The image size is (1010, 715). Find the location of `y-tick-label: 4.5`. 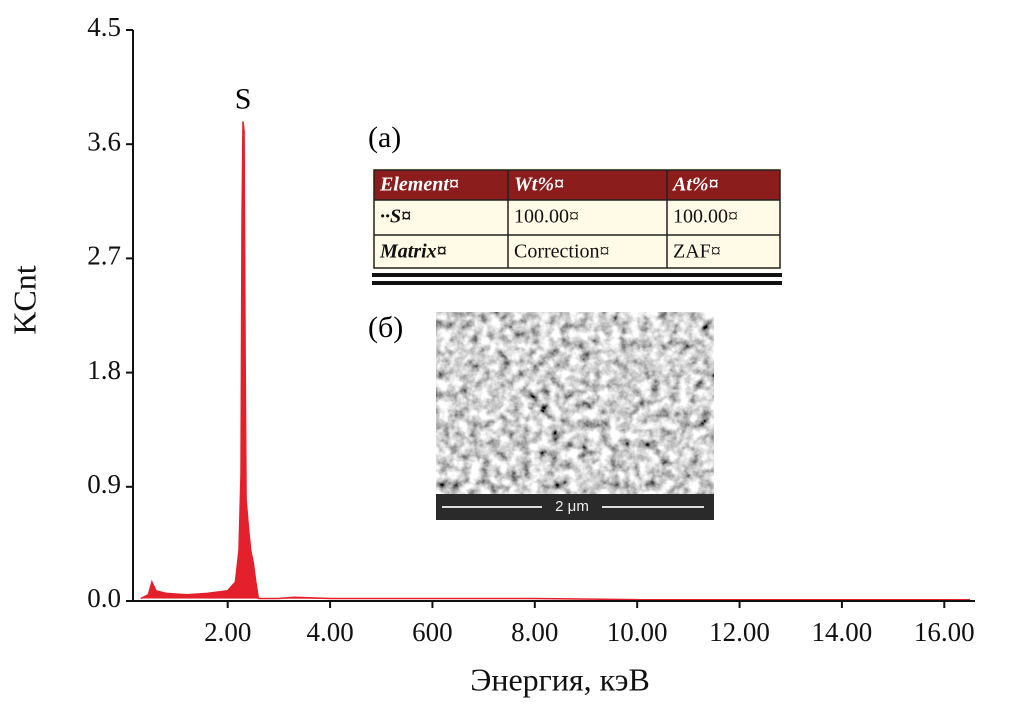

y-tick-label: 4.5 is located at coordinates (104, 27).